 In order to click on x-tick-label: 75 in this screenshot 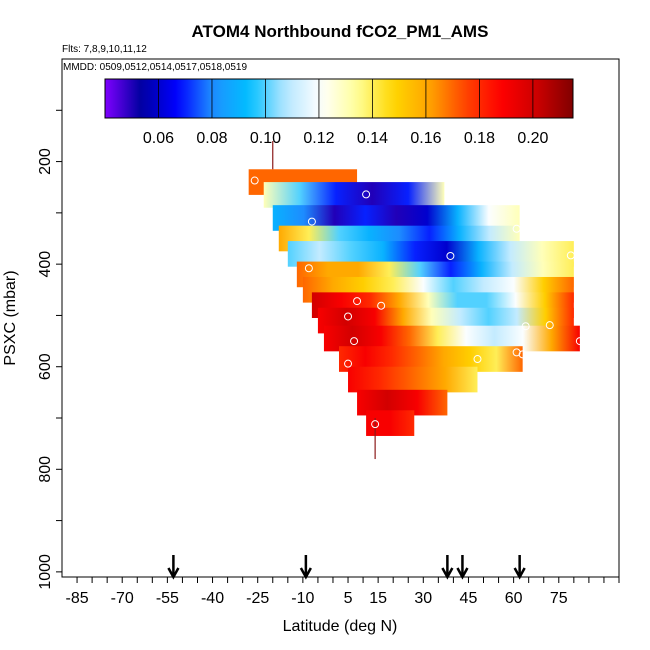, I will do `click(559, 598)`.